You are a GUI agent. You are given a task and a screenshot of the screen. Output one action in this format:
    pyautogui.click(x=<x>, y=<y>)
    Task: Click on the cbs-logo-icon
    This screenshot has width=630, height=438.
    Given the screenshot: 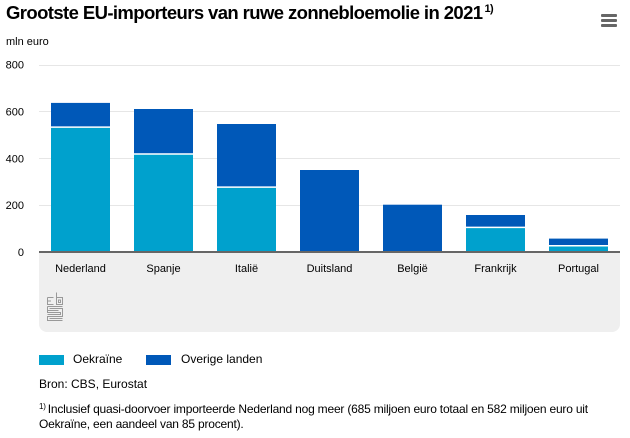 What is the action you would take?
    pyautogui.click(x=55, y=306)
    